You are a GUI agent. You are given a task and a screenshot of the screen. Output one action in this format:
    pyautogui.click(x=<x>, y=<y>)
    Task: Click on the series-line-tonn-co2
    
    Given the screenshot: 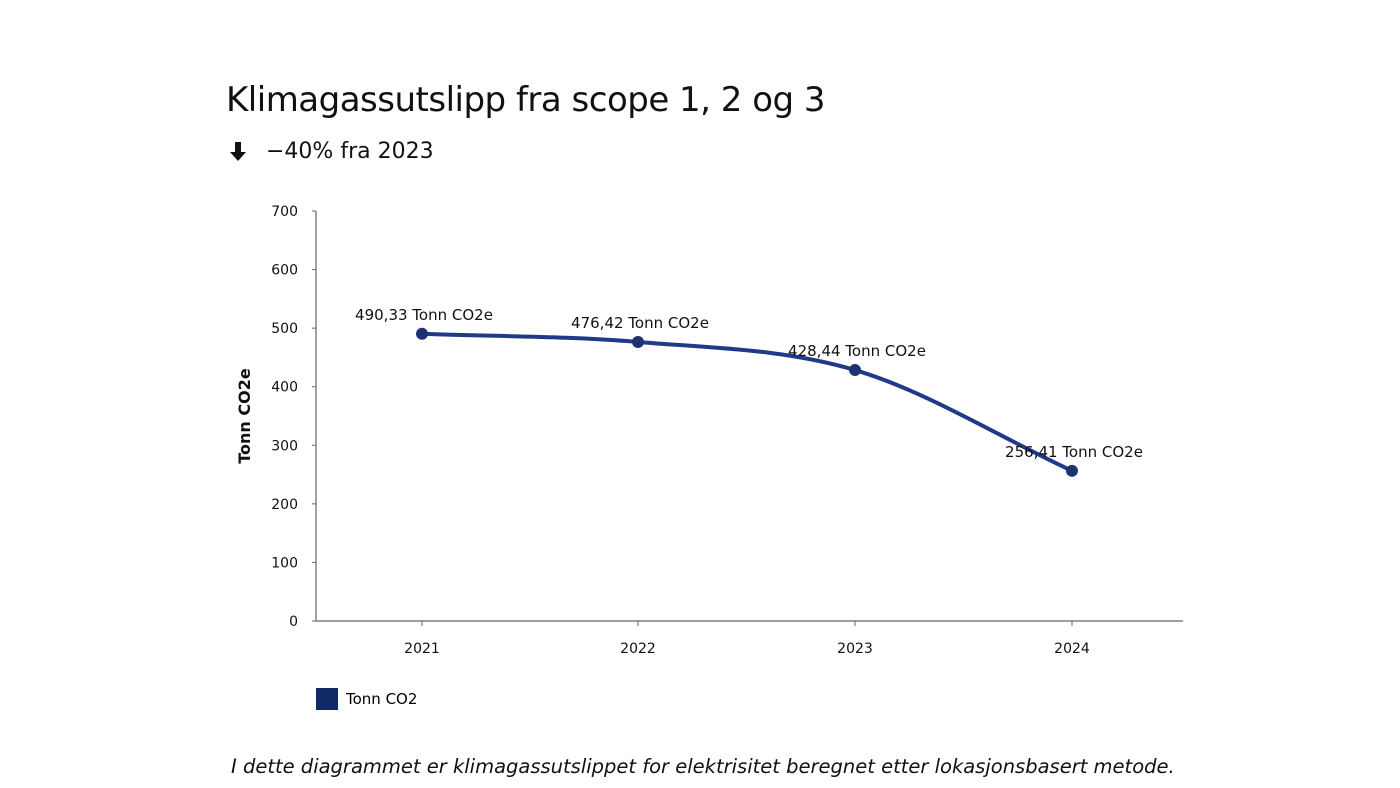 What is the action you would take?
    pyautogui.click(x=747, y=402)
    